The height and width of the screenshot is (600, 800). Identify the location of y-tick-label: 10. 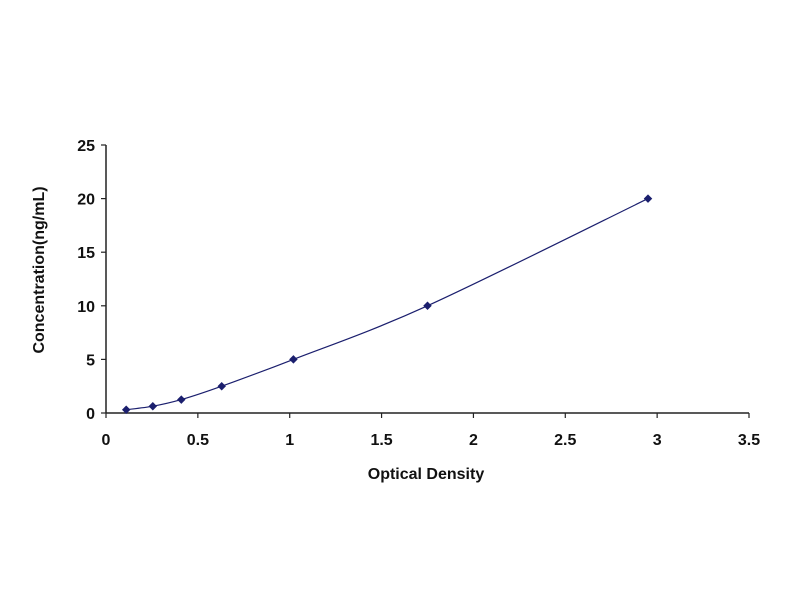
(86, 307).